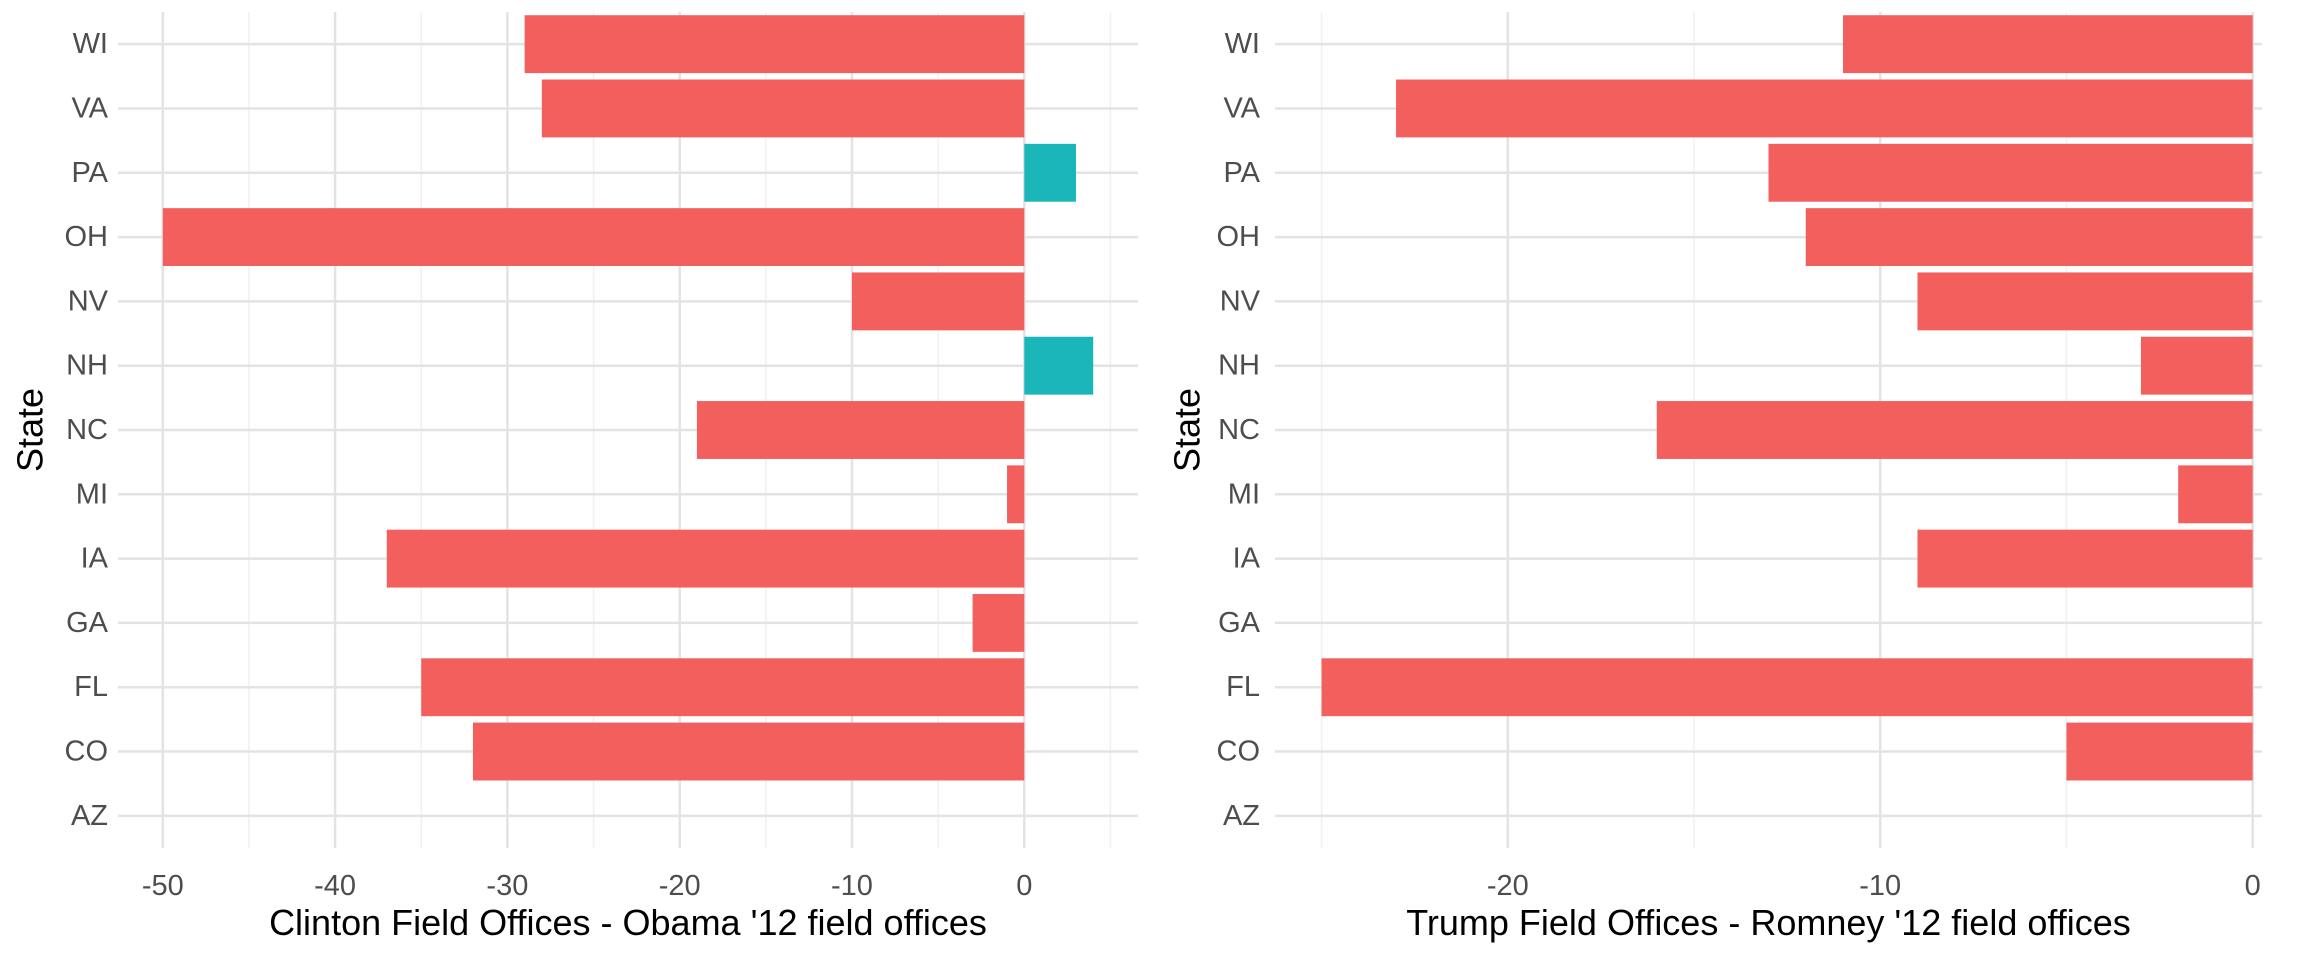 This screenshot has height=960, width=2304. I want to click on x-tick-label: -50, so click(163, 886).